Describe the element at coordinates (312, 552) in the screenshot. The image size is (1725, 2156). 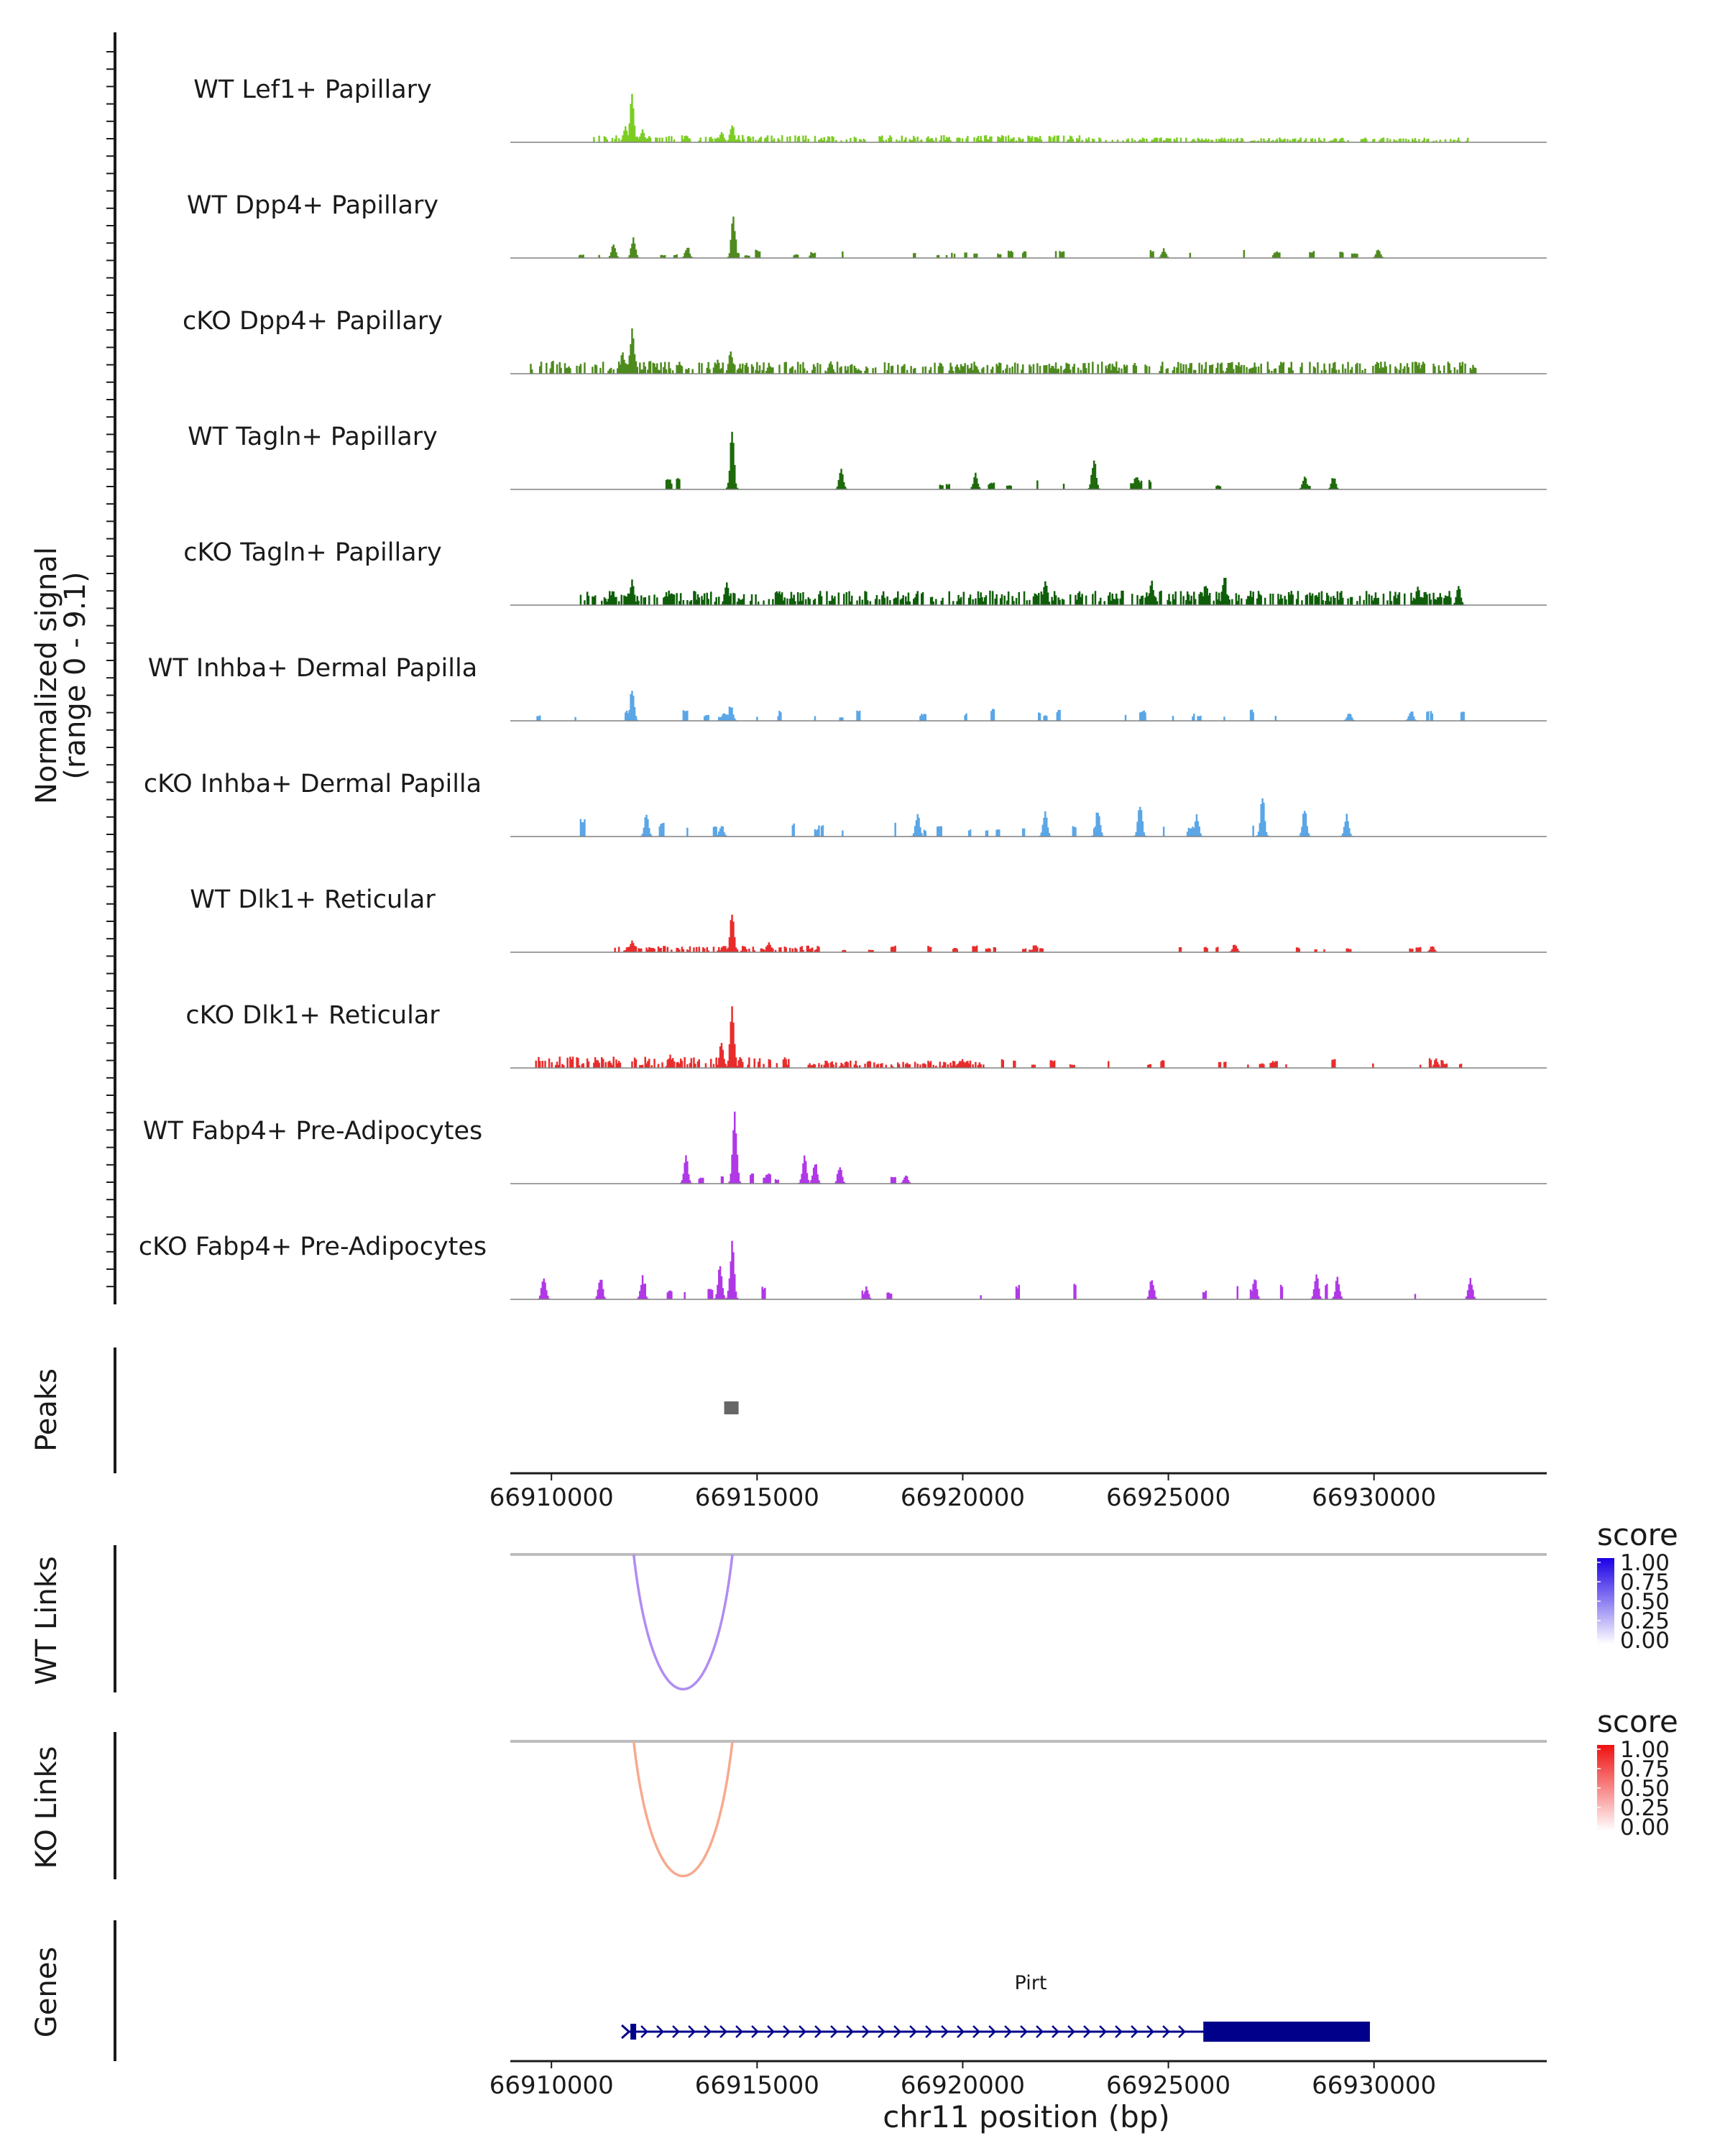
I see `track-label: cKO Tagln+ Papillary` at that location.